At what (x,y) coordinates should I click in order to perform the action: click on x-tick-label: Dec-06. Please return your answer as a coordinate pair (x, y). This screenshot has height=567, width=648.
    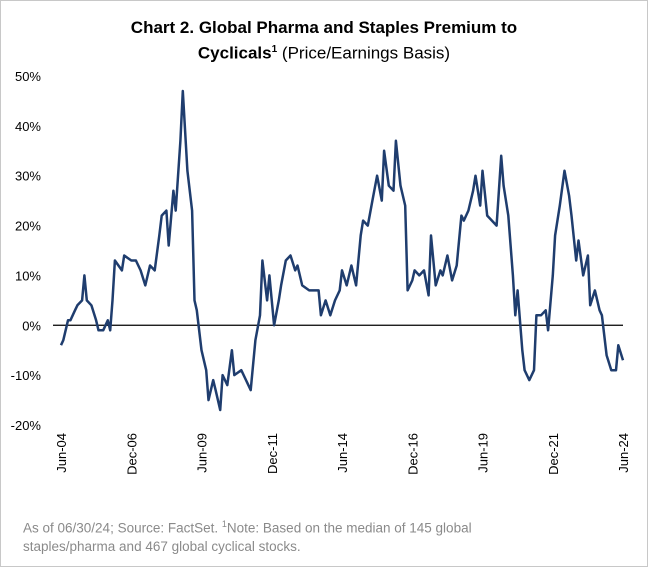
    Looking at the image, I should click on (131, 454).